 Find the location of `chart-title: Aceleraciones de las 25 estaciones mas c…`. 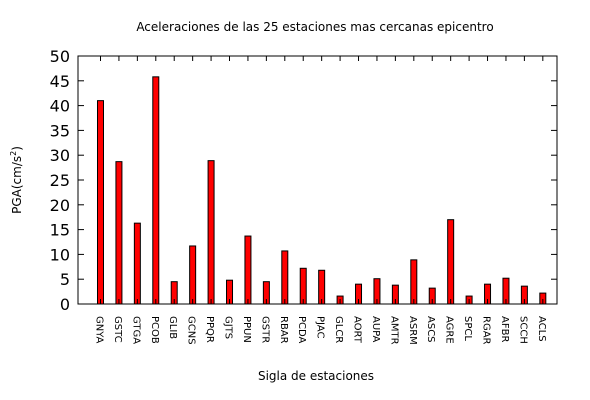

chart-title: Aceleraciones de las 25 estaciones mas c… is located at coordinates (314, 27).